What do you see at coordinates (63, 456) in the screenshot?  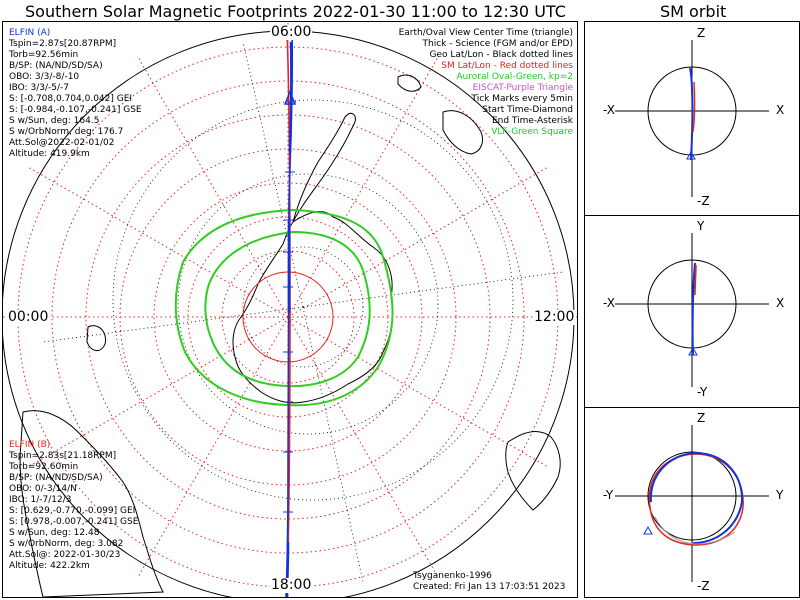 I see `info-line: Tspin=2.83s[21.18RPM]` at bounding box center [63, 456].